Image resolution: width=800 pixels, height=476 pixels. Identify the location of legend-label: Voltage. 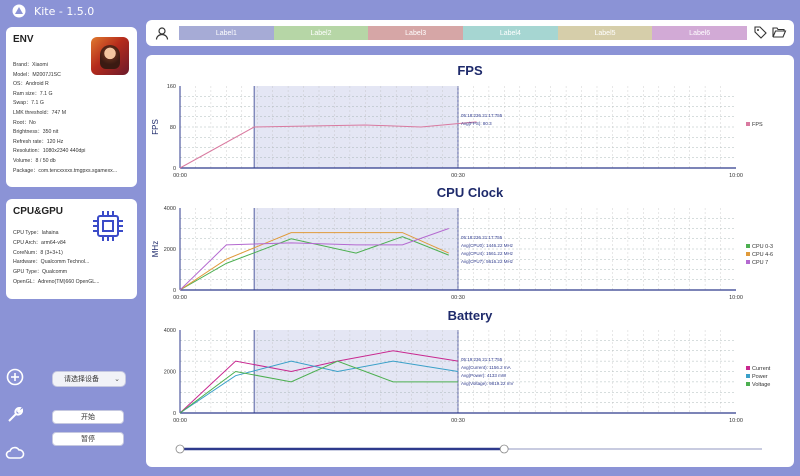
(761, 385).